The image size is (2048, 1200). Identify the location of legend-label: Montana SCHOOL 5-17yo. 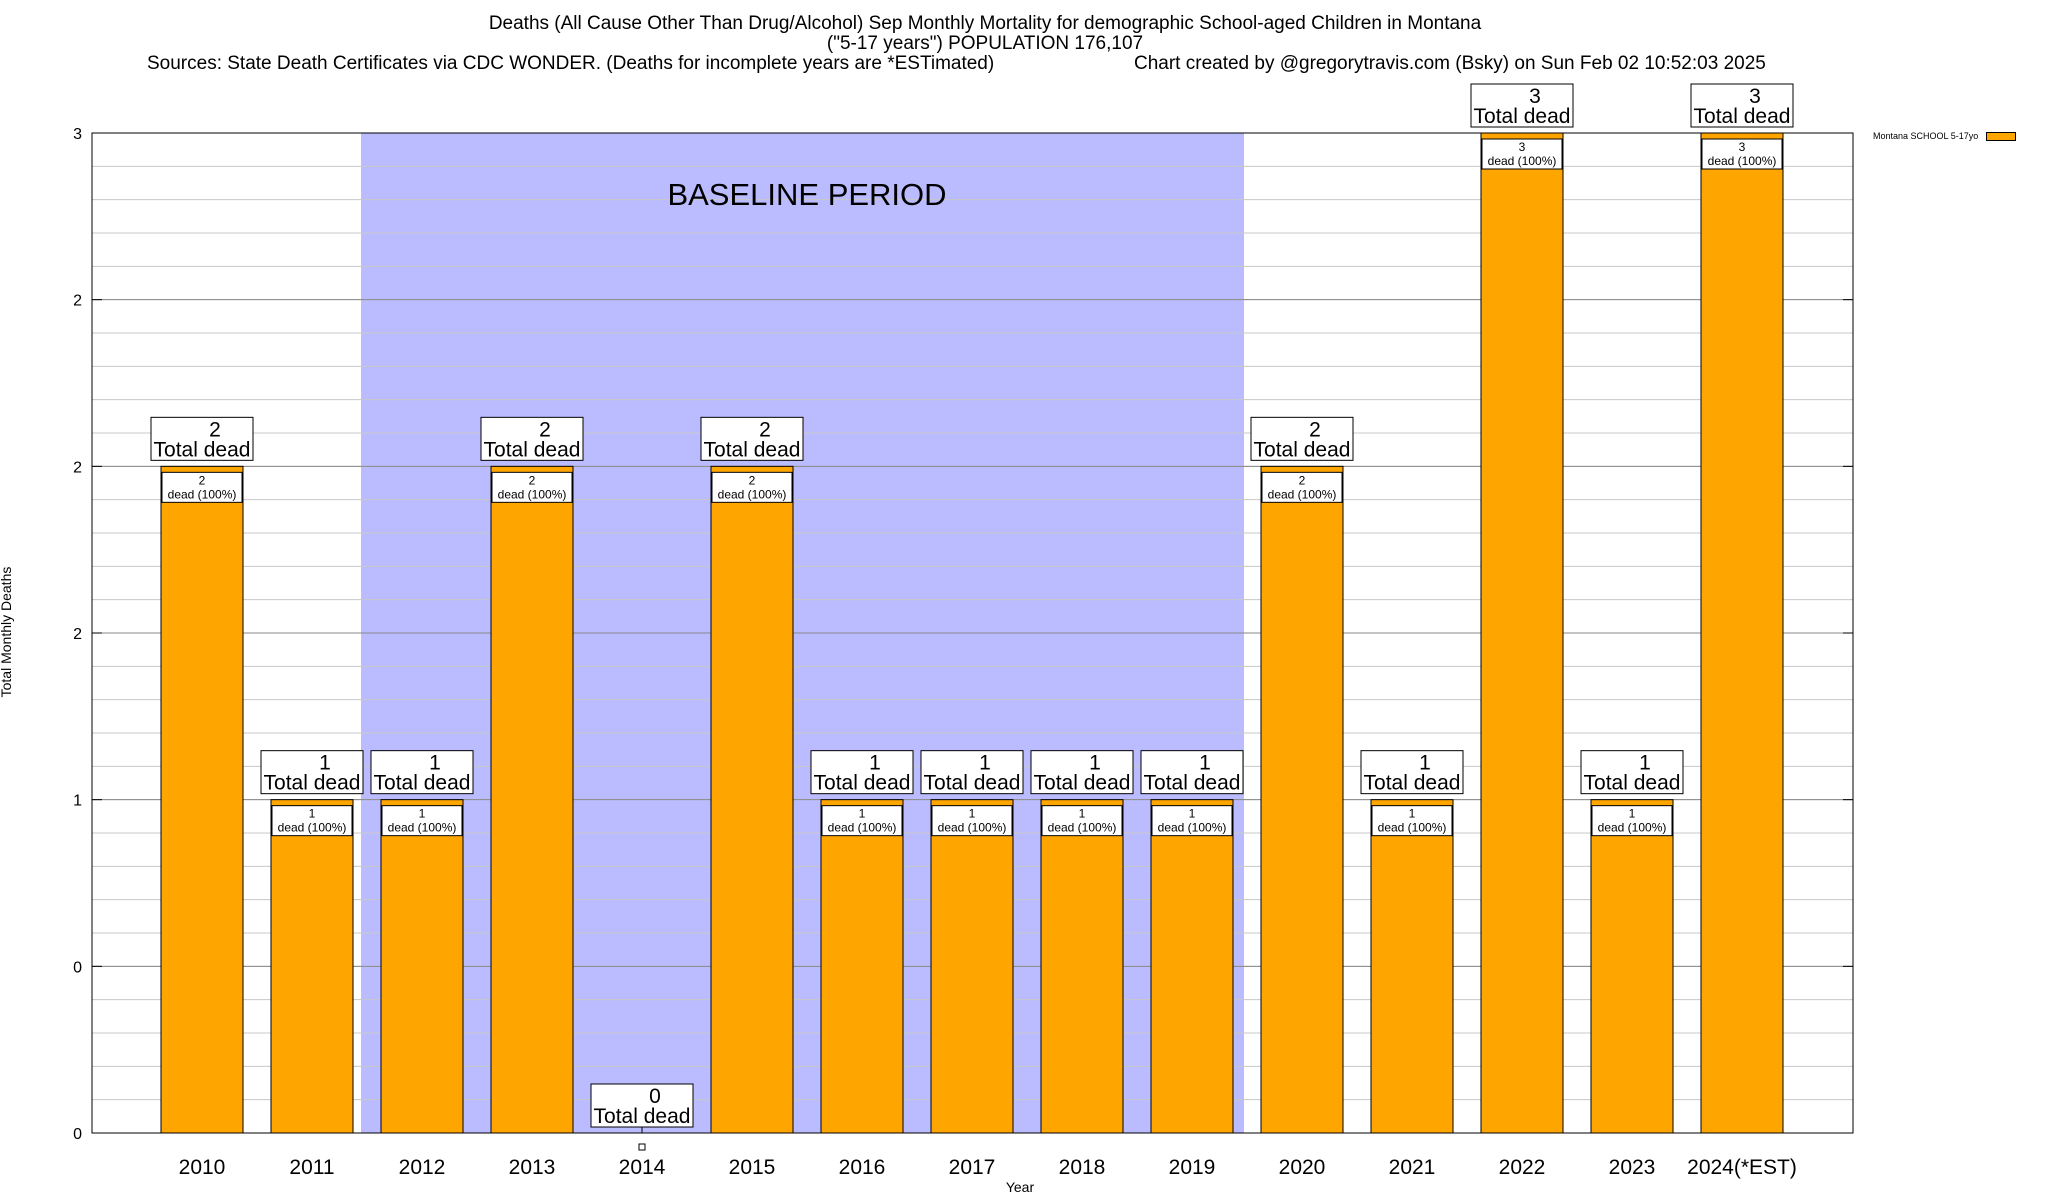
(1926, 136).